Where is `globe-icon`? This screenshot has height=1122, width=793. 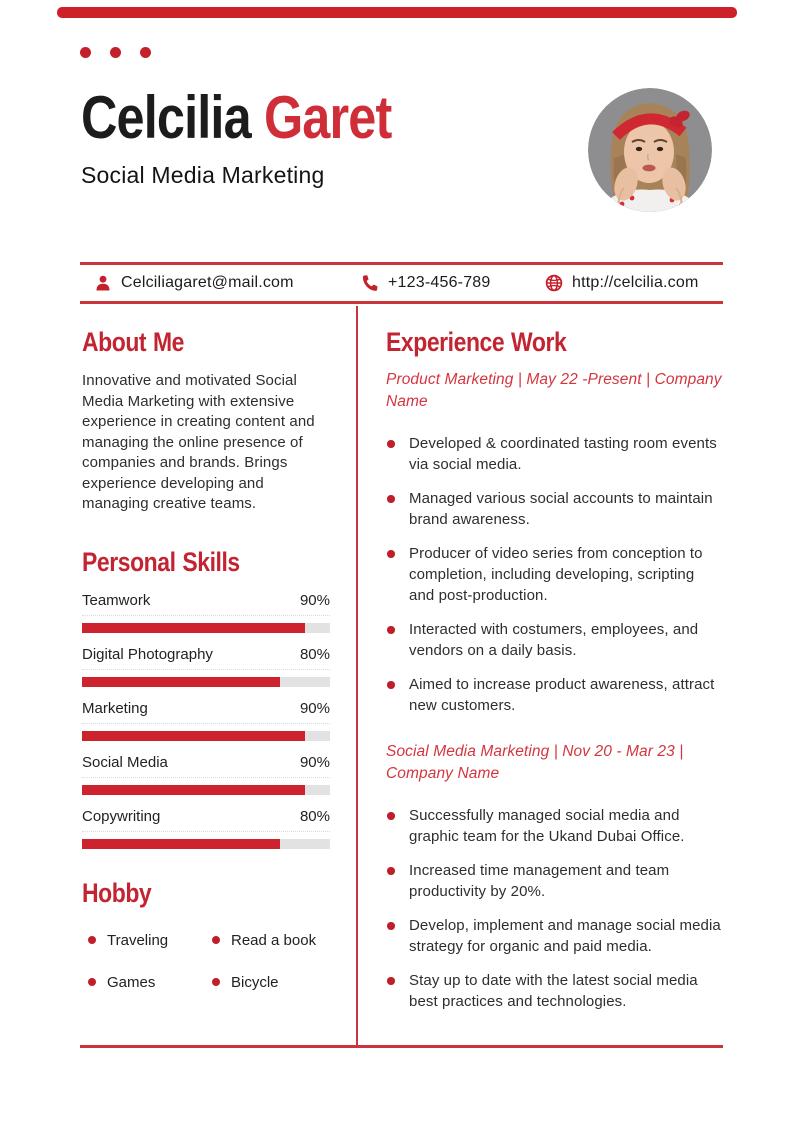
globe-icon is located at coordinates (554, 283).